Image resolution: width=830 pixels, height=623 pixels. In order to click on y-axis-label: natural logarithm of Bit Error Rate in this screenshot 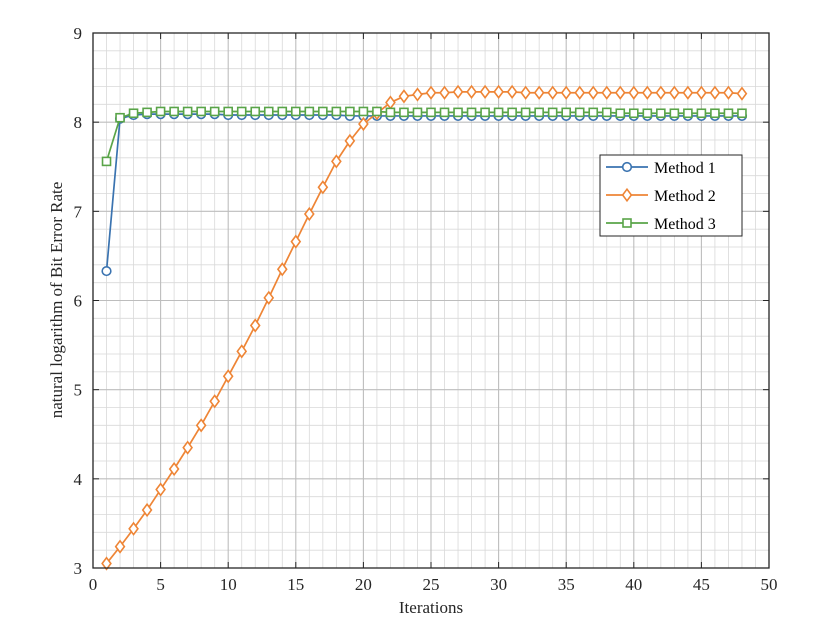, I will do `click(56, 300)`.